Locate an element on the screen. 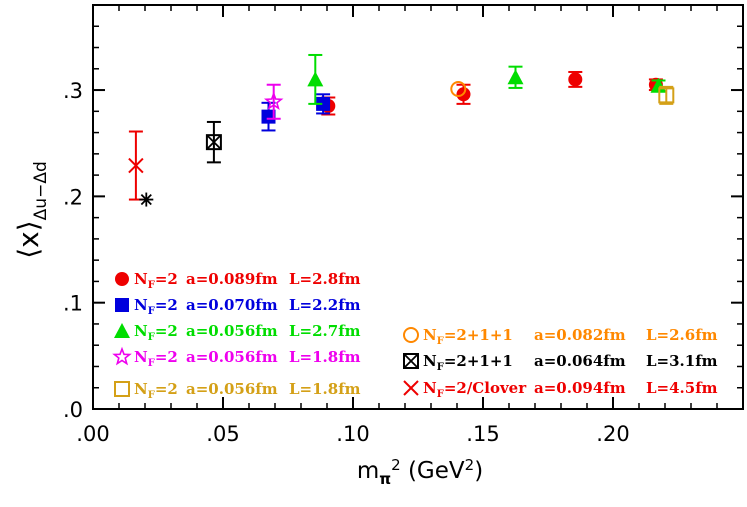 The image size is (747, 507). legend-box-size: L=3.1fm is located at coordinates (682, 361).